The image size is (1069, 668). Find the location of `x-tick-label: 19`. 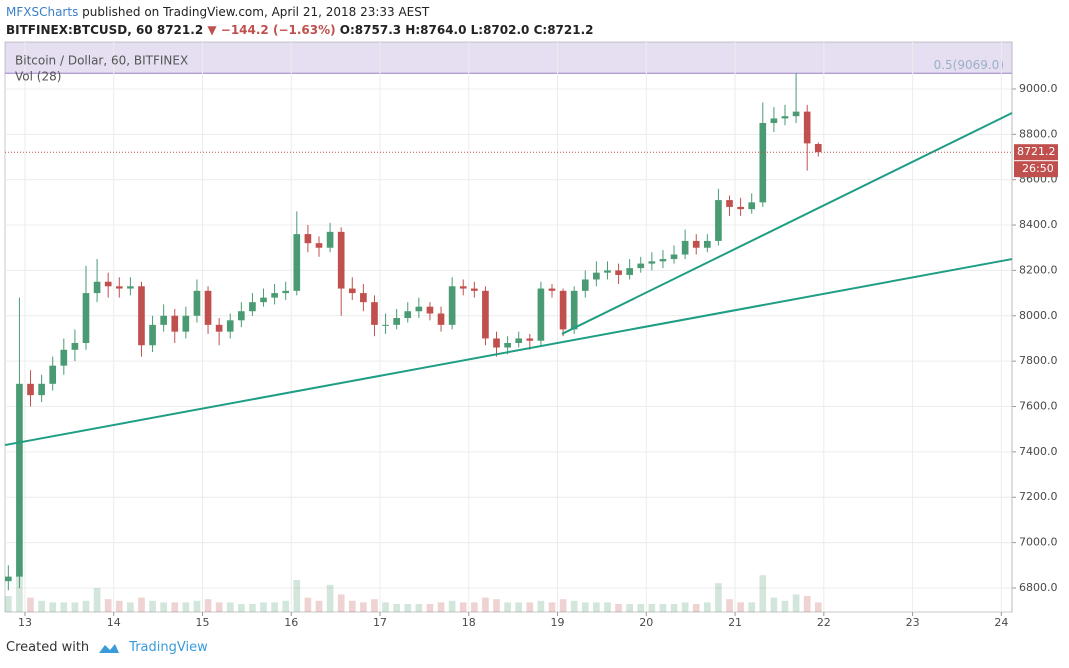

x-tick-label: 19 is located at coordinates (558, 622).